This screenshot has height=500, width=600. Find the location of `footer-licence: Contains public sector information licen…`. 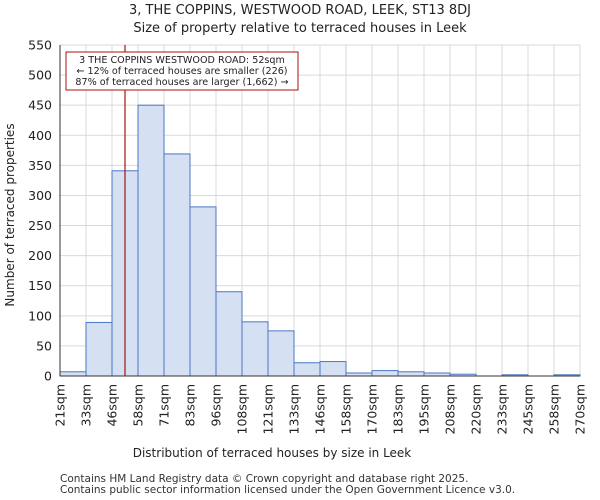

footer-licence: Contains public sector information licen… is located at coordinates (288, 490).